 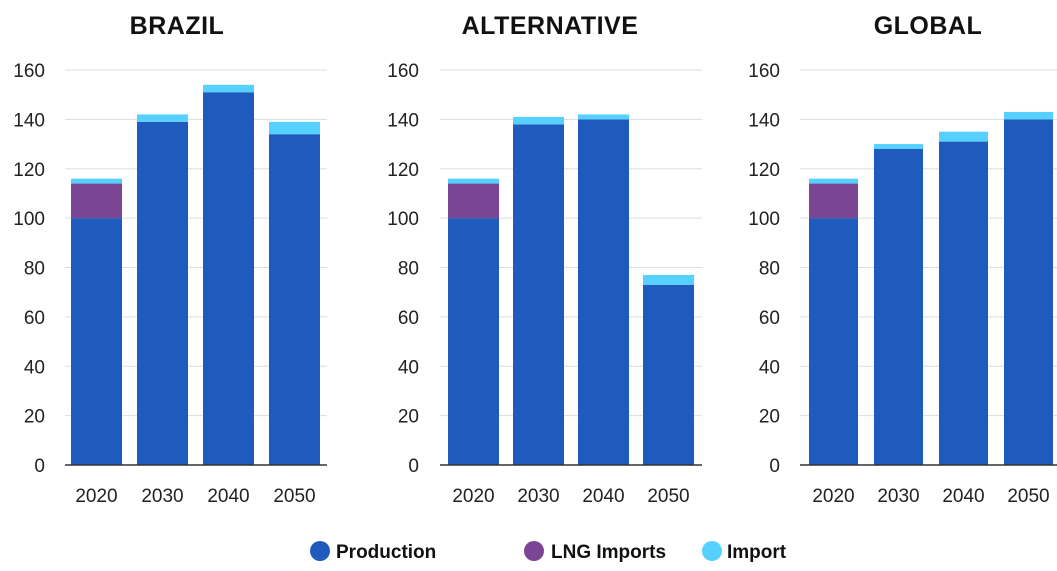 What do you see at coordinates (386, 552) in the screenshot?
I see `legend-label-production: Production` at bounding box center [386, 552].